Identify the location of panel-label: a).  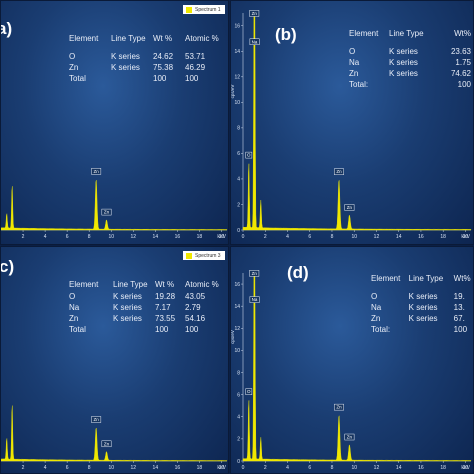
(7, 28).